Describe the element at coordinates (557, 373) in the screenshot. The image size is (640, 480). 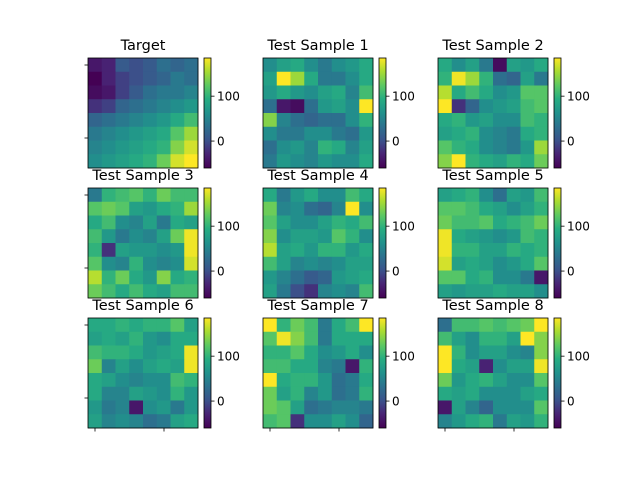
I see `colorbar` at that location.